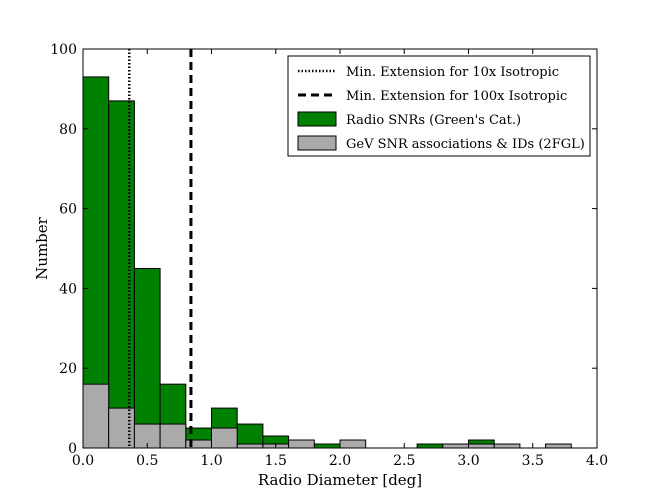 This screenshot has height=498, width=664. What do you see at coordinates (465, 144) in the screenshot?
I see `legend-label: GeV SNR associations & IDs (2FGL)` at bounding box center [465, 144].